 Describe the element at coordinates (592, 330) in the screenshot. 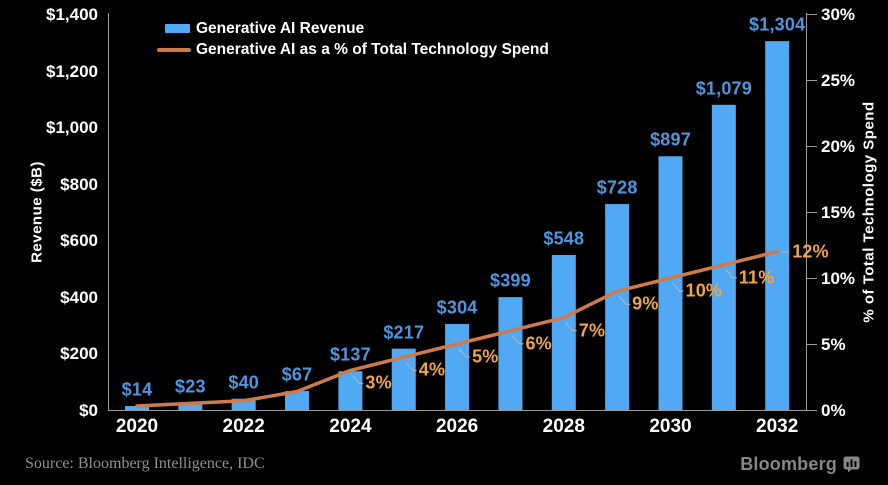

I see `pct-value-label: 7%` at that location.